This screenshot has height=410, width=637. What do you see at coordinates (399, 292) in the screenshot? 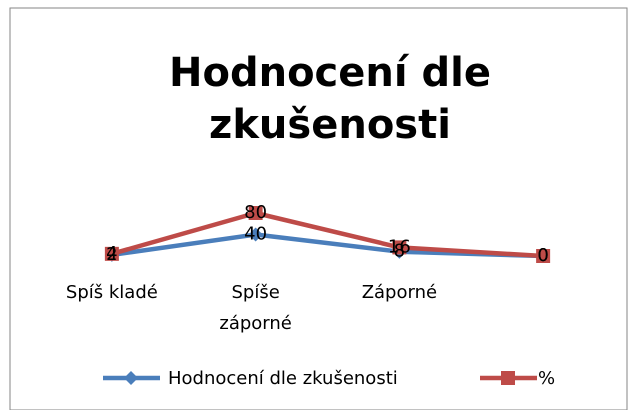
I see `x-tick-label: Záporné` at bounding box center [399, 292].